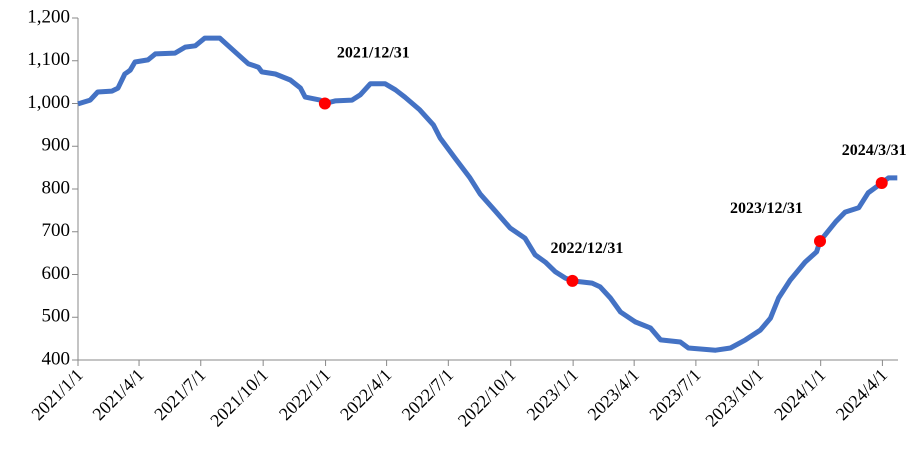 This screenshot has width=920, height=466. I want to click on x-tick-label: 2022/7/1, so click(427, 394).